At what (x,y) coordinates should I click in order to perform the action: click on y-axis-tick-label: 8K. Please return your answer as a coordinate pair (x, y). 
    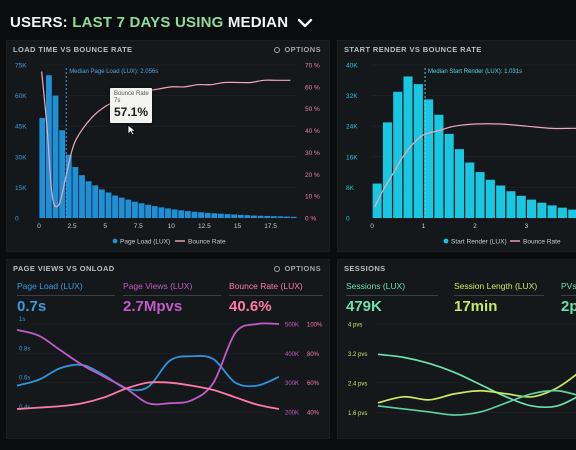
    Looking at the image, I should click on (350, 188).